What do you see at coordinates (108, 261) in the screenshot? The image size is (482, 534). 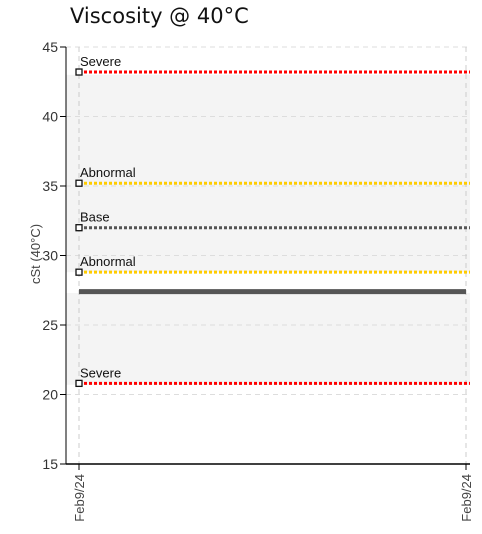 I see `limit-label-3: Abnormal` at bounding box center [108, 261].